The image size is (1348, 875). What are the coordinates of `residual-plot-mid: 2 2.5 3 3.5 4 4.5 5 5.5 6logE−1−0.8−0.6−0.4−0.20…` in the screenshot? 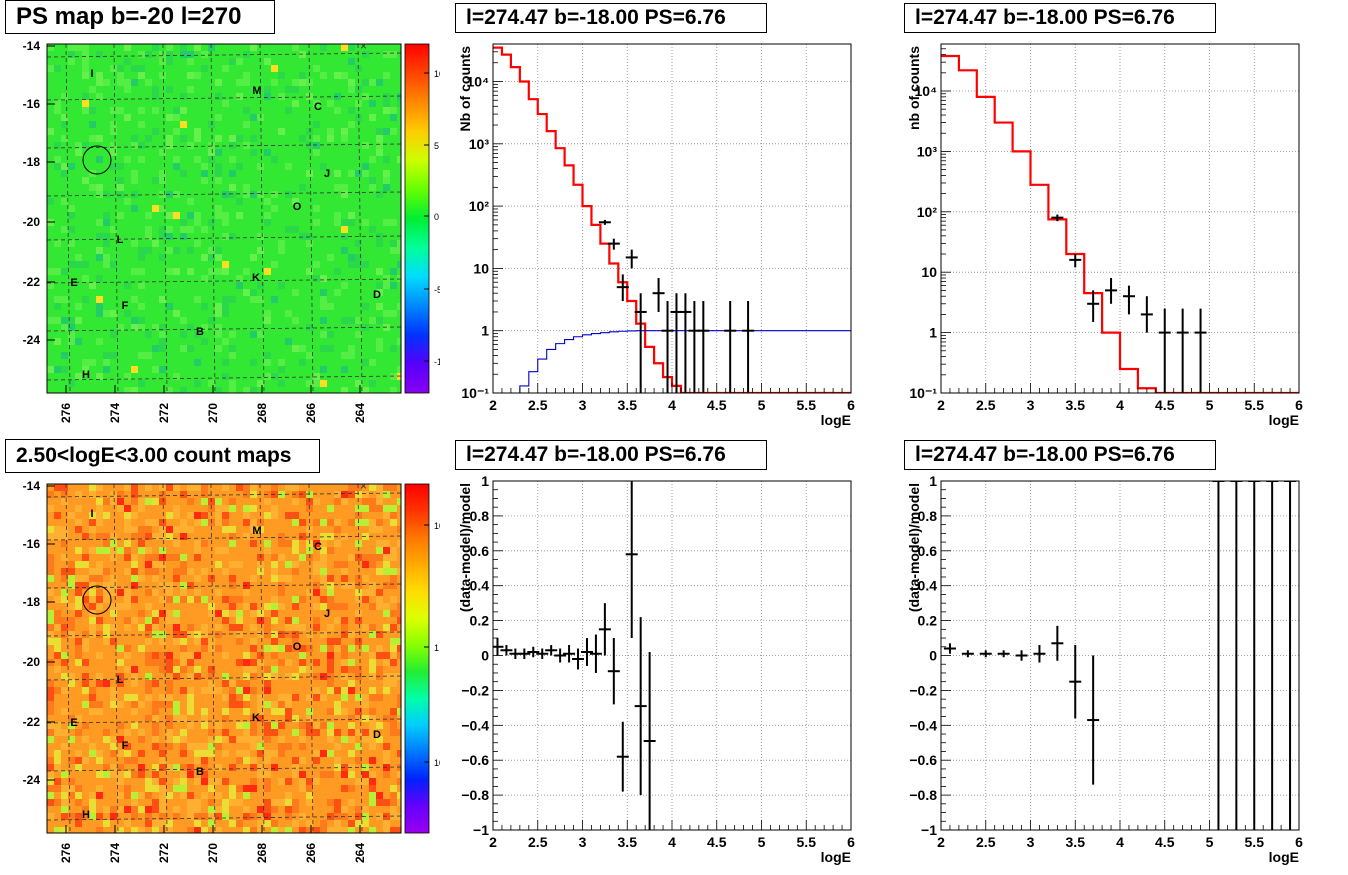 It's located at (656, 669).